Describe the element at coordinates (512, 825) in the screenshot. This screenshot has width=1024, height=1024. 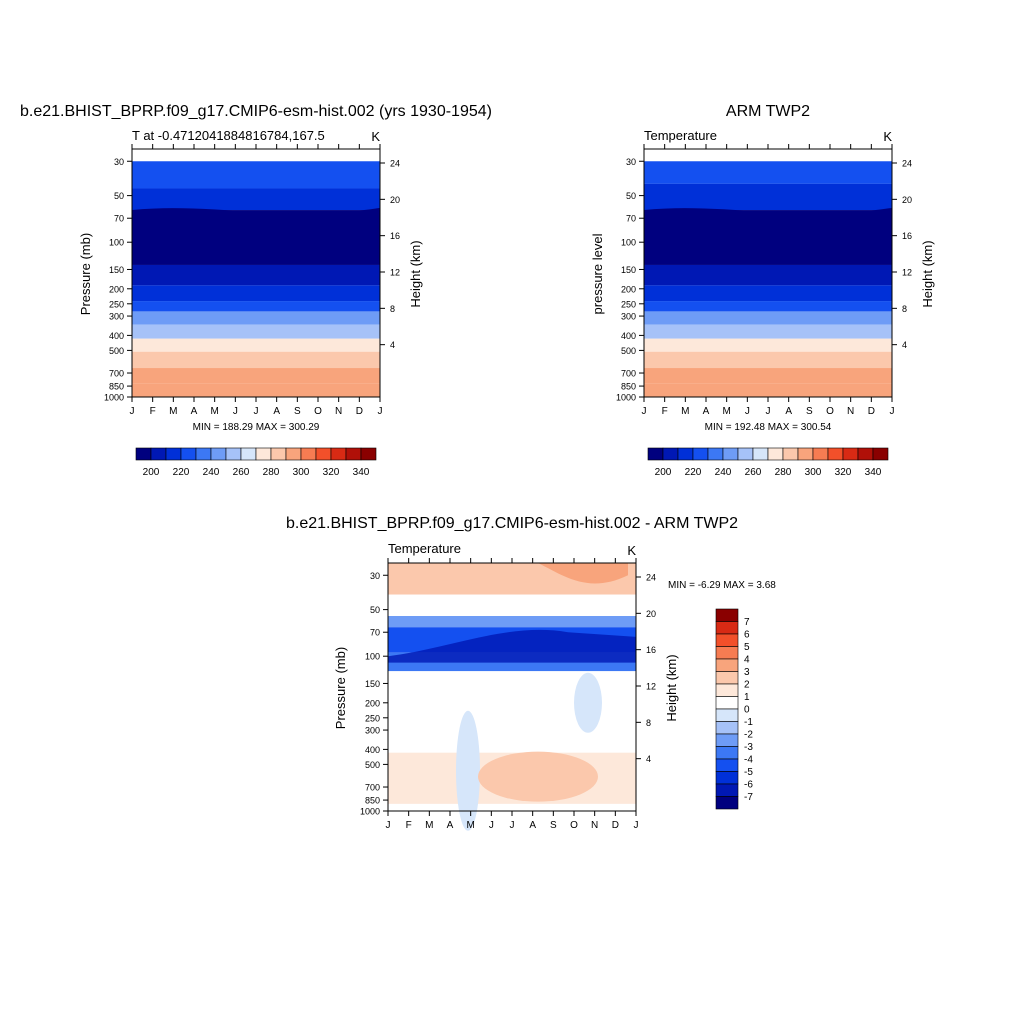
I see `panel3-xtick-label-6: J` at that location.